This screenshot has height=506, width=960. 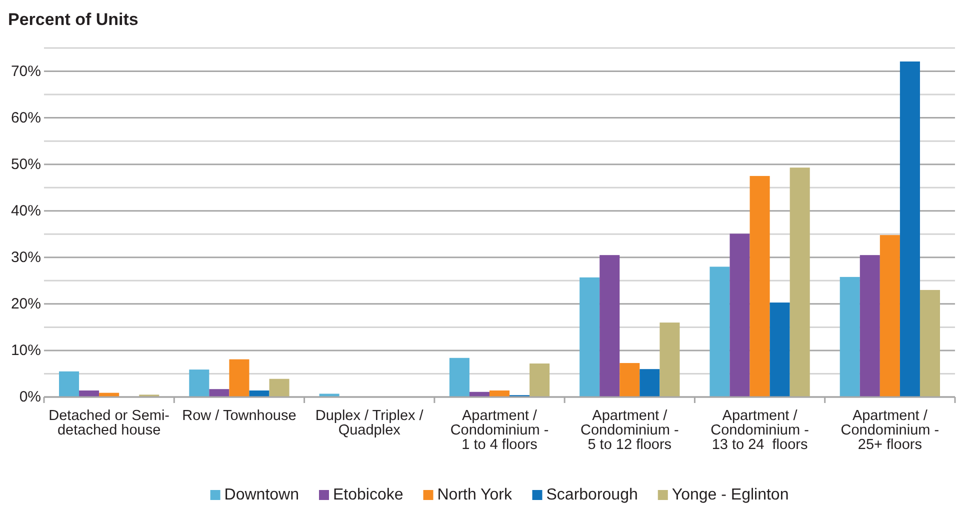 What do you see at coordinates (73, 19) in the screenshot?
I see `chart-title: Percent of Units` at bounding box center [73, 19].